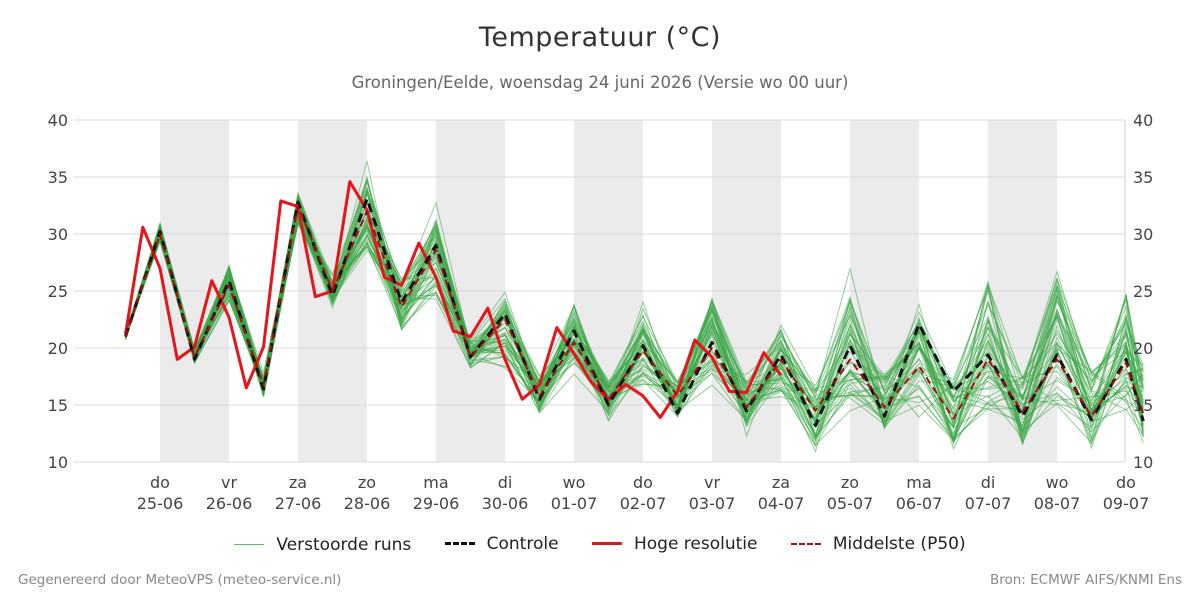  What do you see at coordinates (988, 503) in the screenshot?
I see `x-tick-date: 07-07` at bounding box center [988, 503].